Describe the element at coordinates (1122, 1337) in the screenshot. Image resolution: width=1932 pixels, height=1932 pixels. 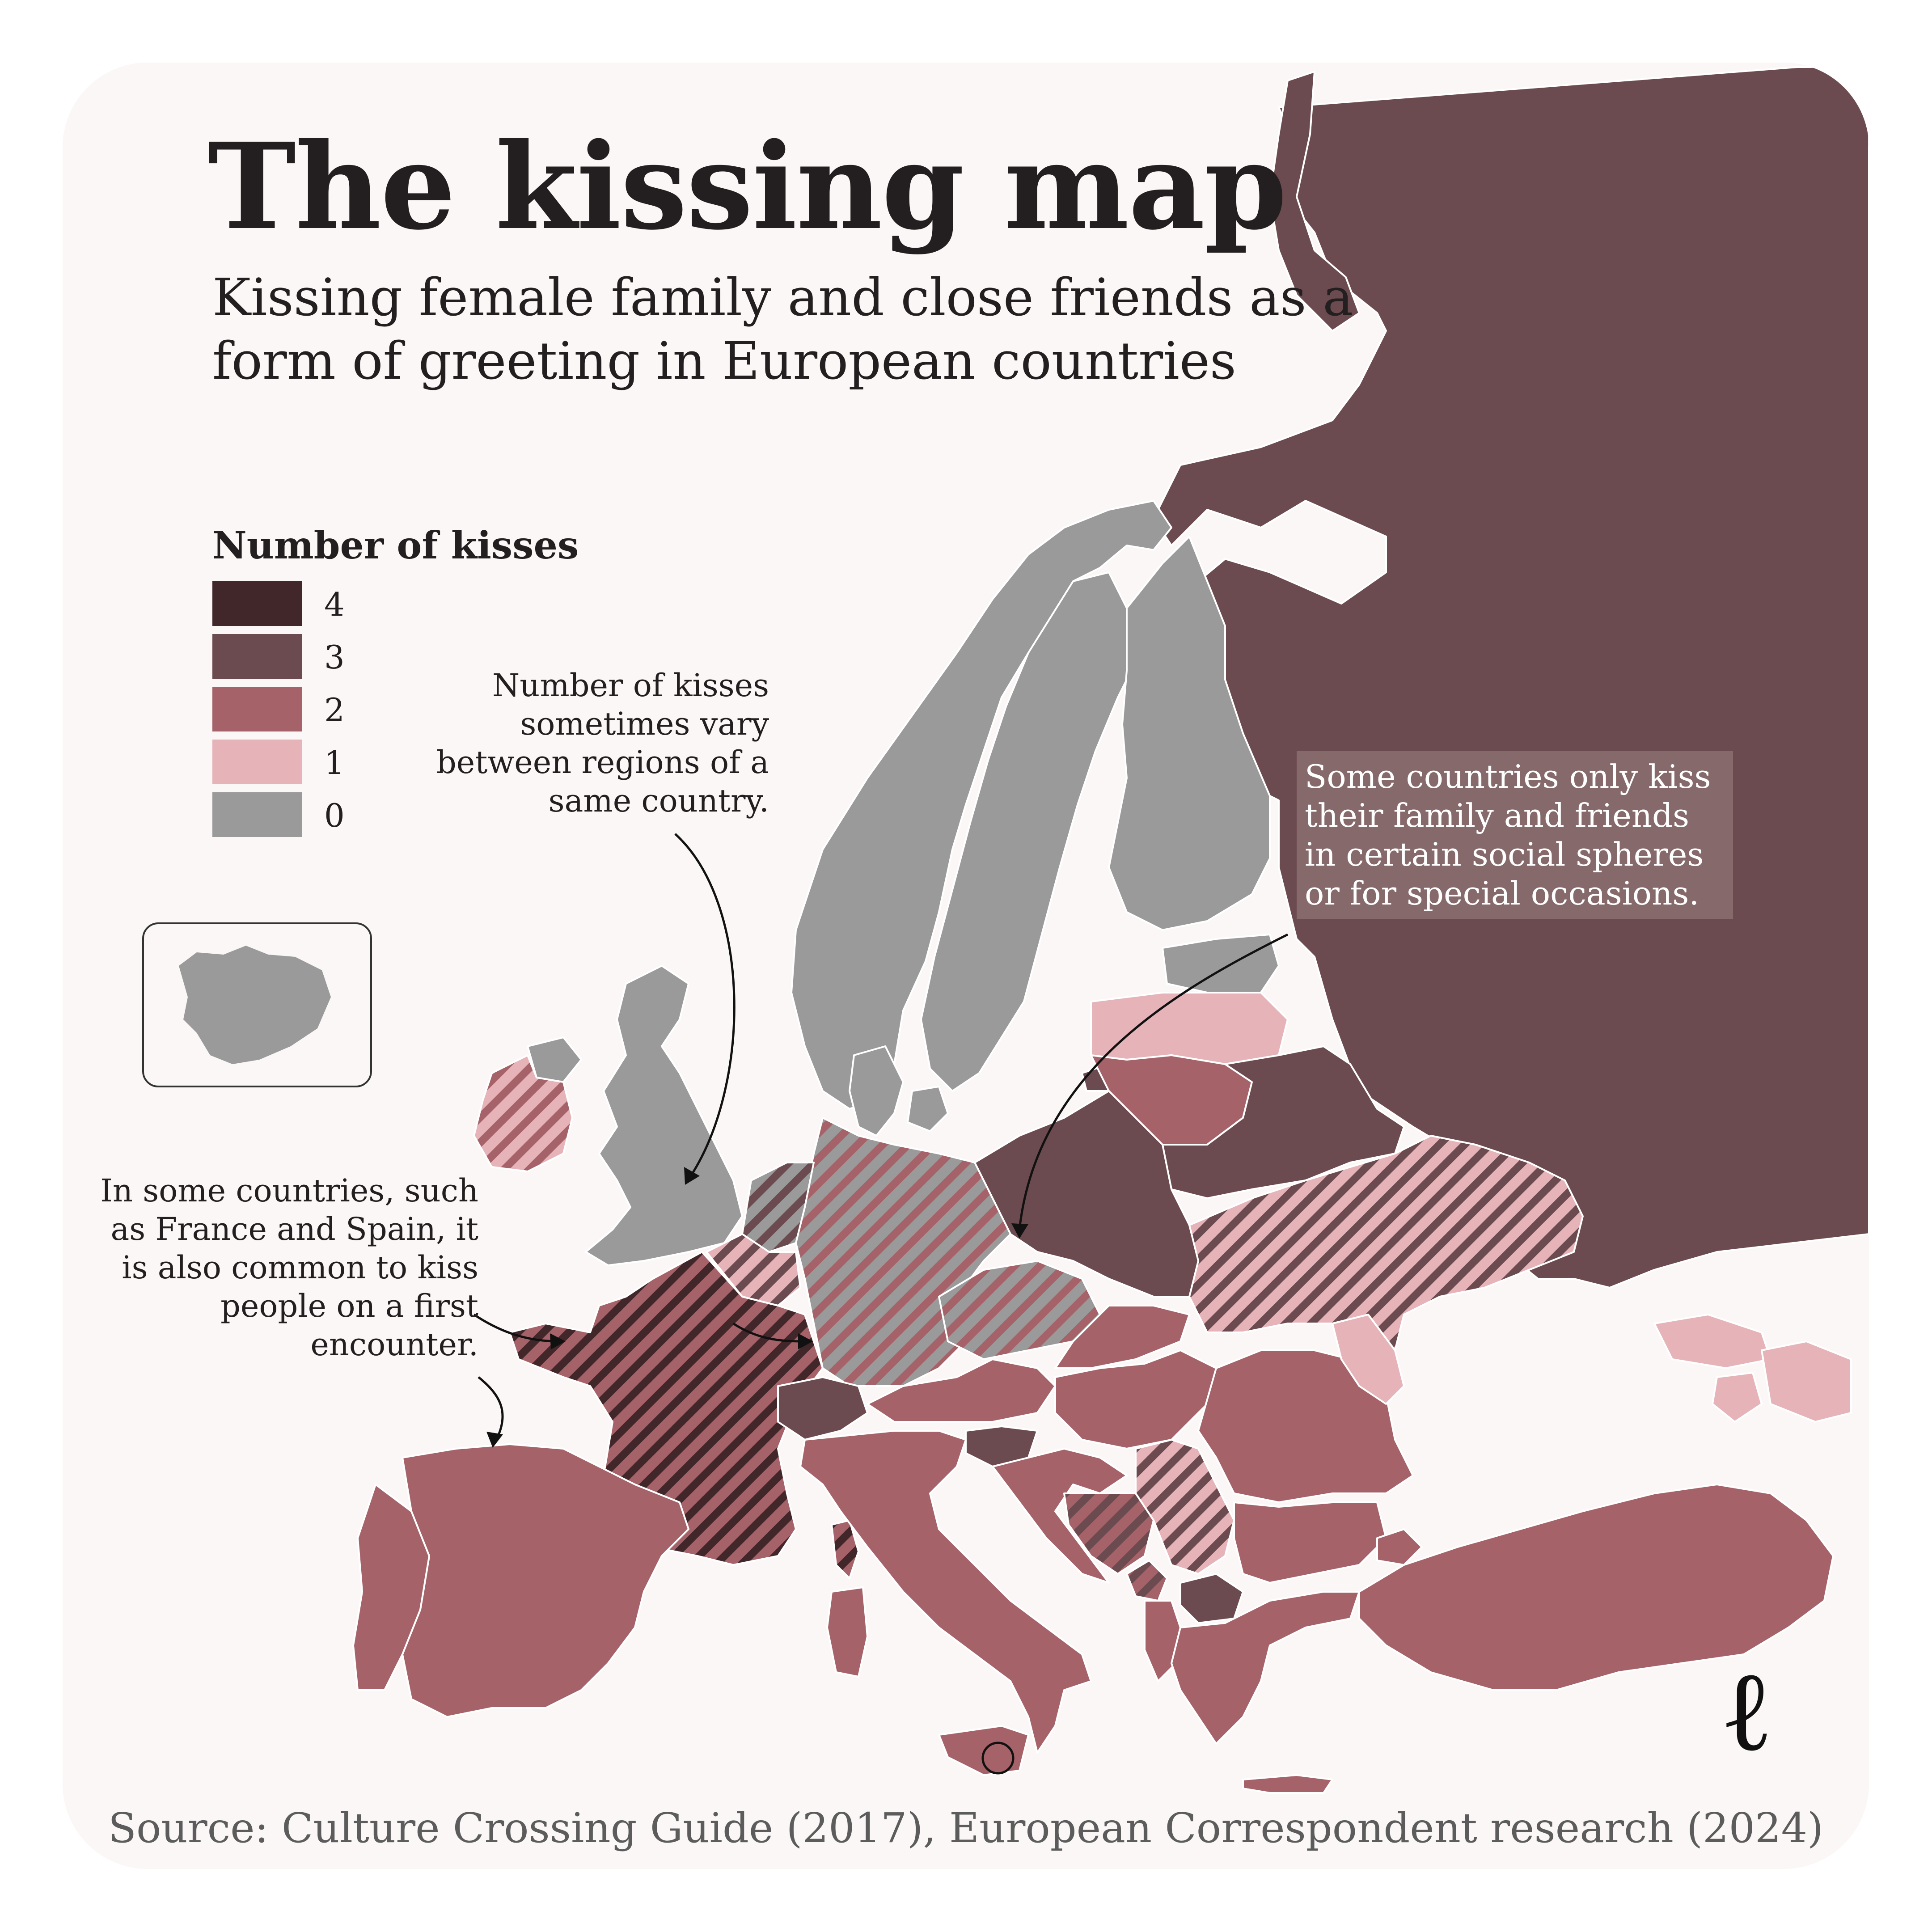
I see `country-slovakia` at that location.